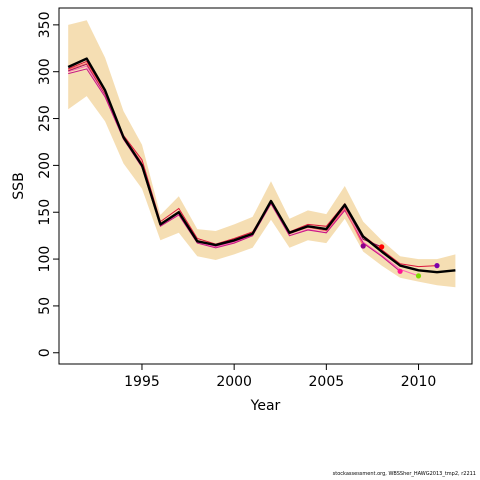  Describe the element at coordinates (45, 165) in the screenshot. I see `y-tick-label: 200` at that location.